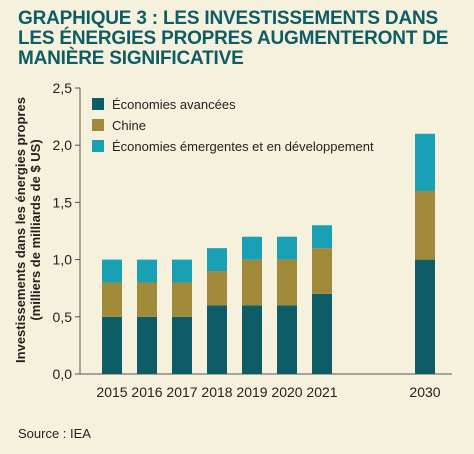 The image size is (474, 454). What do you see at coordinates (63, 317) in the screenshot?
I see `y-tick-label: 0,5` at bounding box center [63, 317].